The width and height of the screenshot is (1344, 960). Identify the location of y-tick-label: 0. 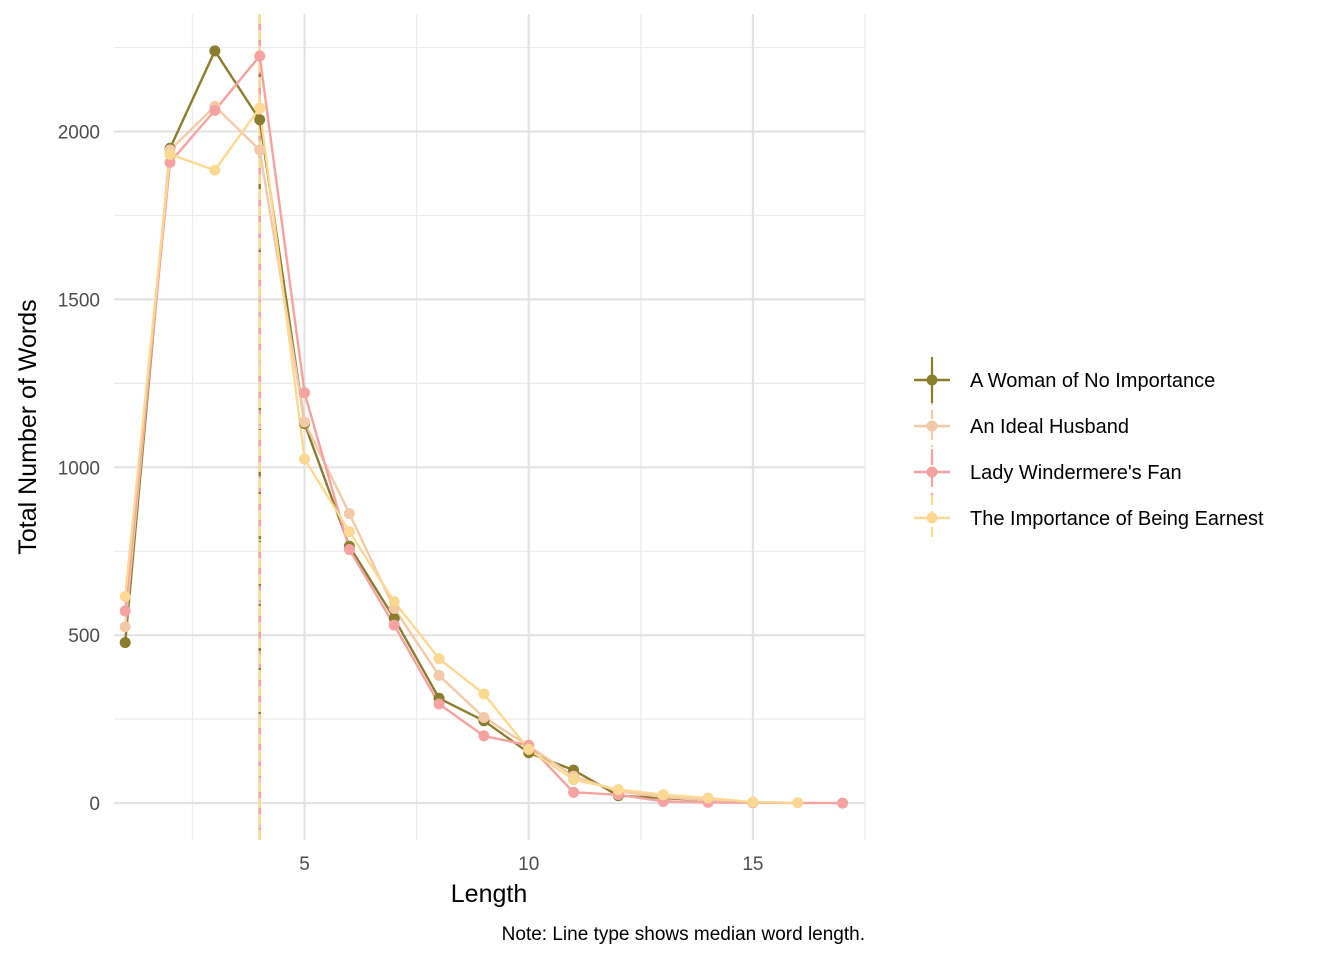
(94, 804).